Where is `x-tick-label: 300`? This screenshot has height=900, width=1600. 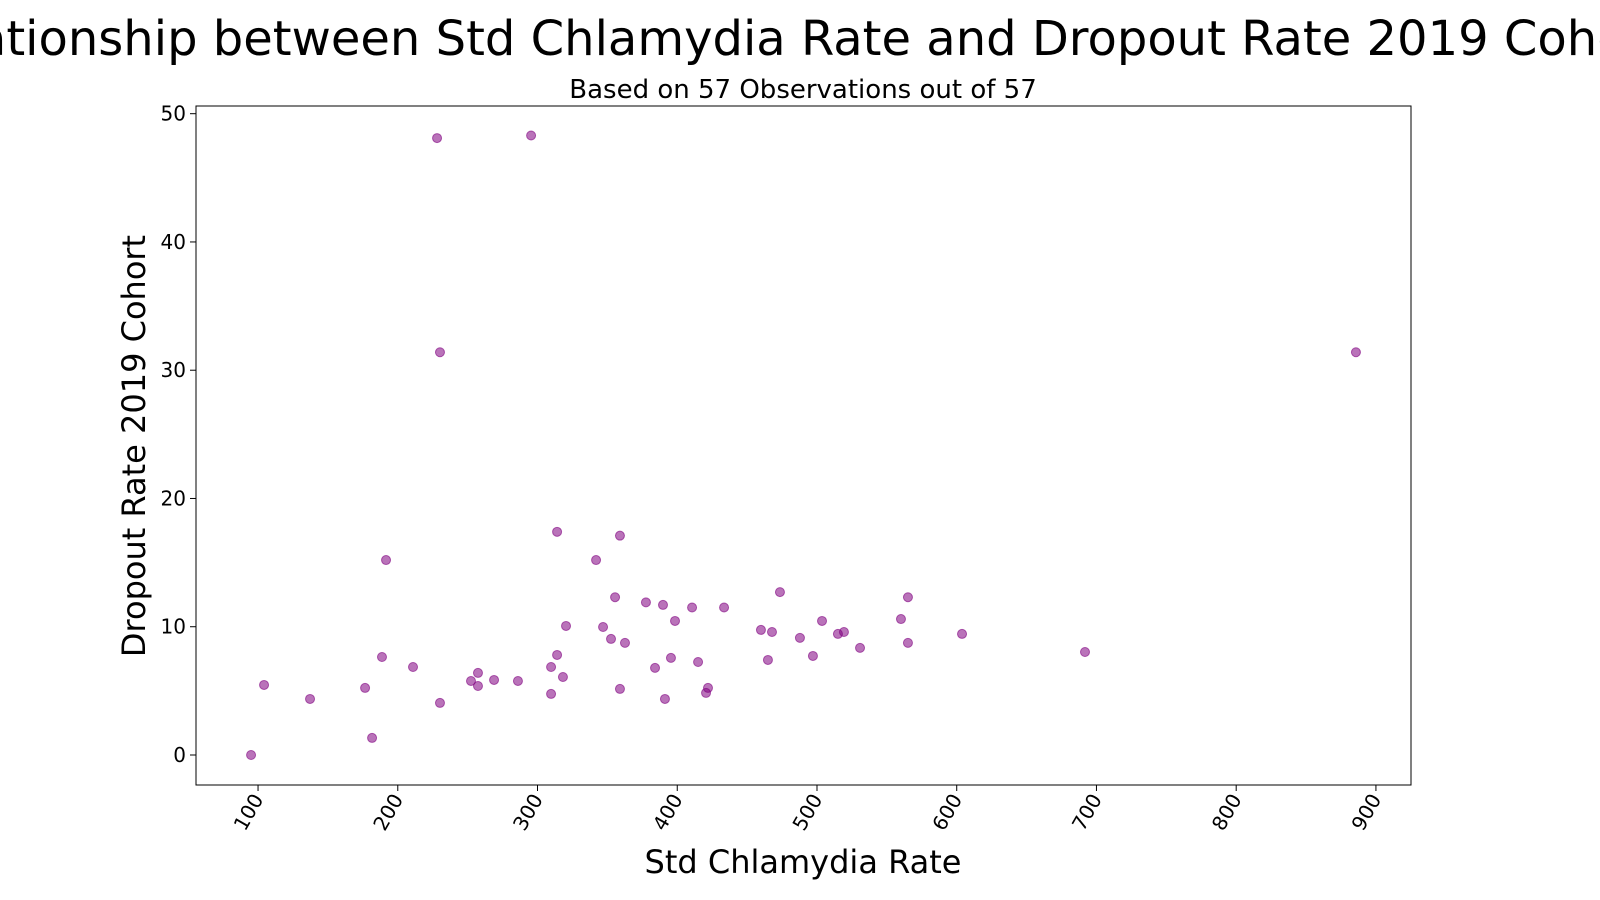 x-tick-label: 300 is located at coordinates (528, 812).